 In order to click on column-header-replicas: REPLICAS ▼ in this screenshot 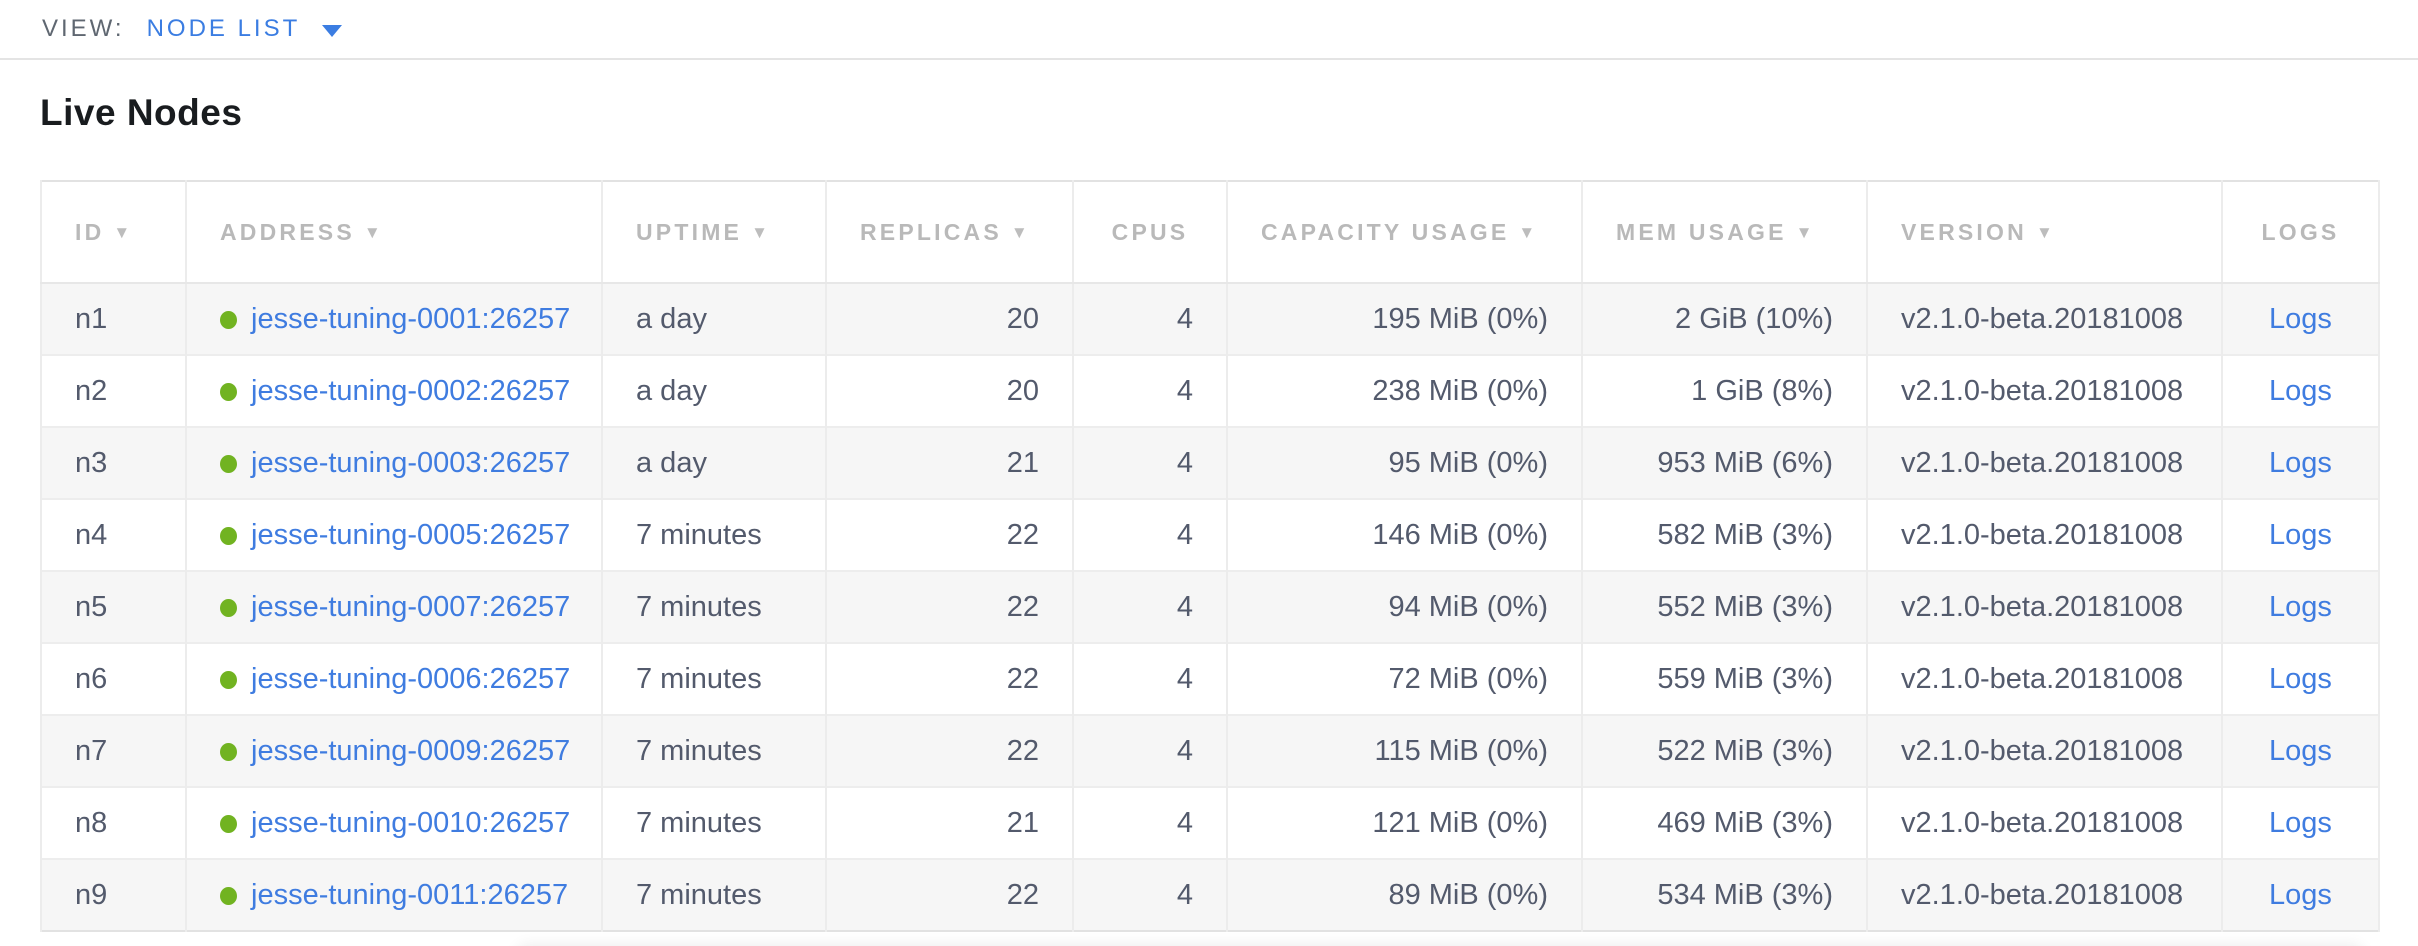, I will do `click(949, 232)`.